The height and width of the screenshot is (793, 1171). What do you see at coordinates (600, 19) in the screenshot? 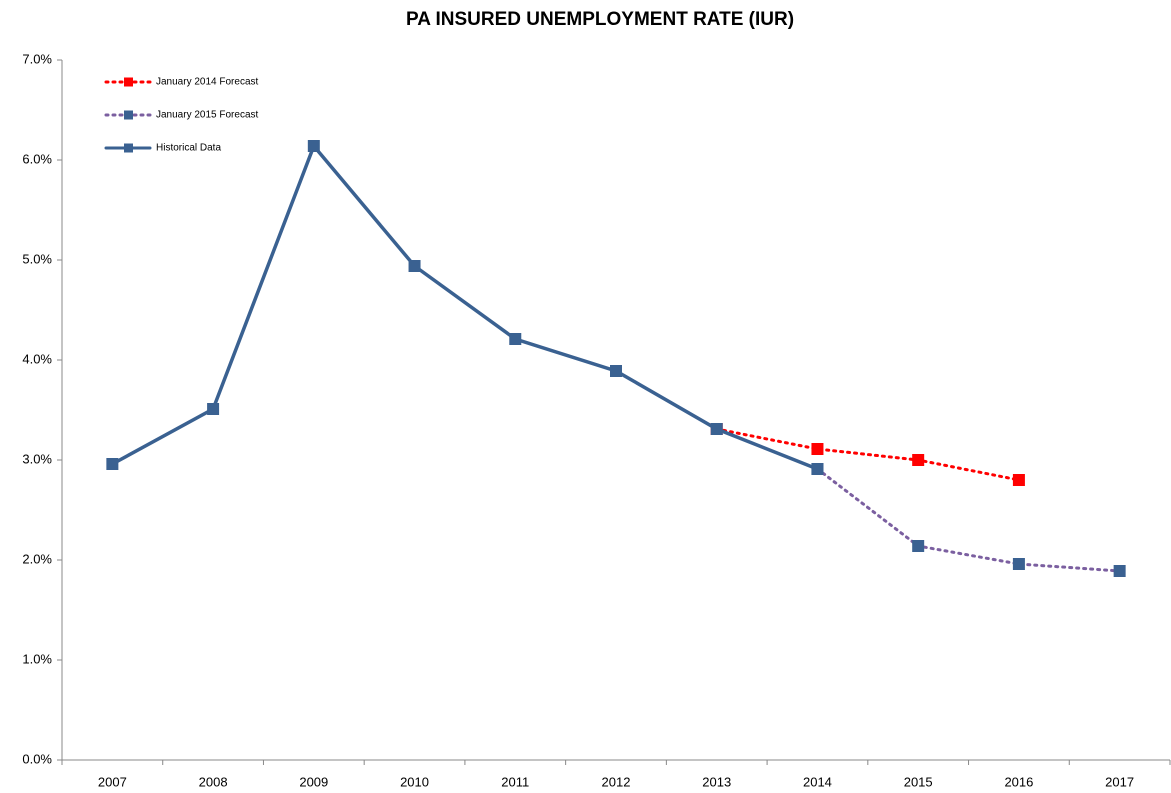
I see `chart-title: PA INSURED UNEMPLOYMENT RATE (IUR)` at bounding box center [600, 19].